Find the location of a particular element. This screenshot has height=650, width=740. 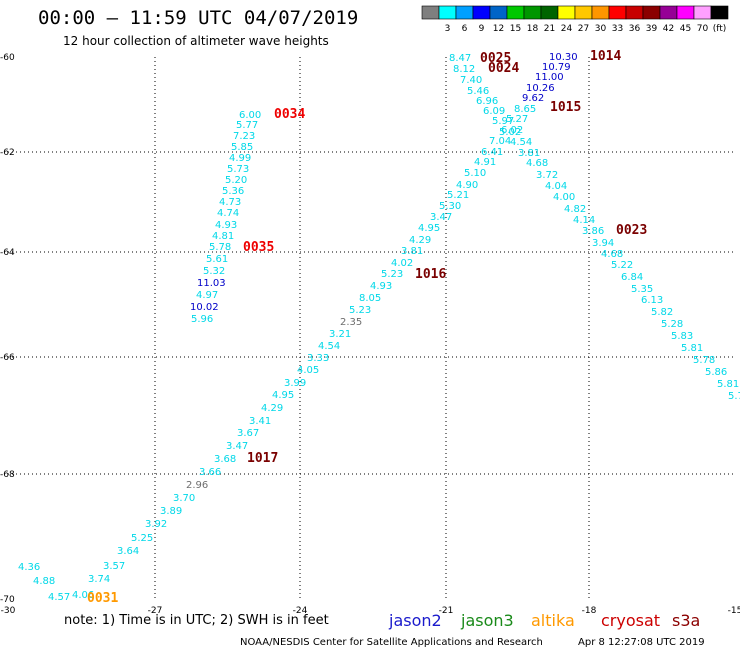

wave-height-value: 3.99 is located at coordinates (295, 383).